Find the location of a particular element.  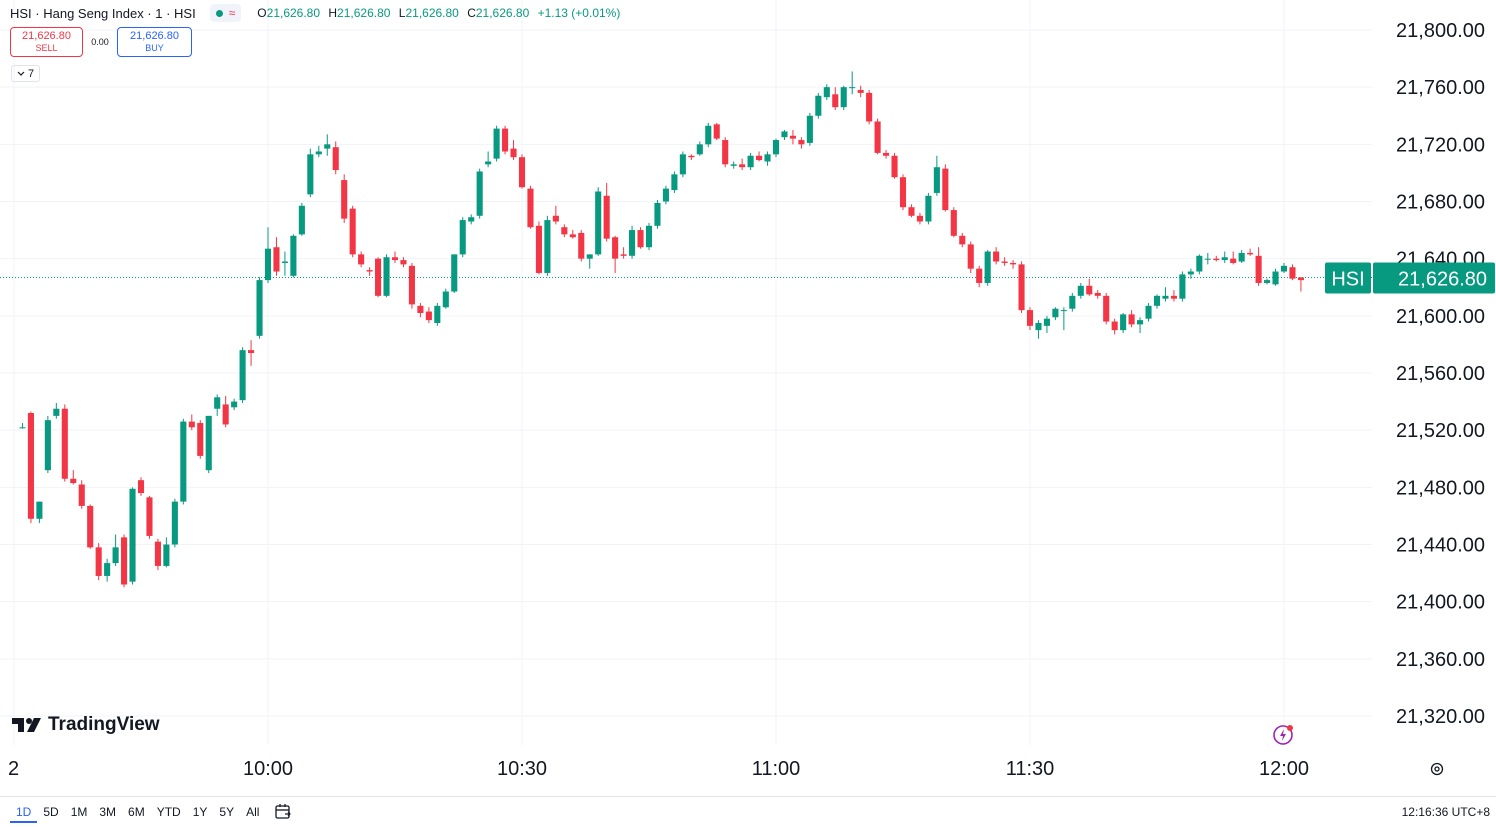

buy-button: 21,626.80 BUY is located at coordinates (154, 42).